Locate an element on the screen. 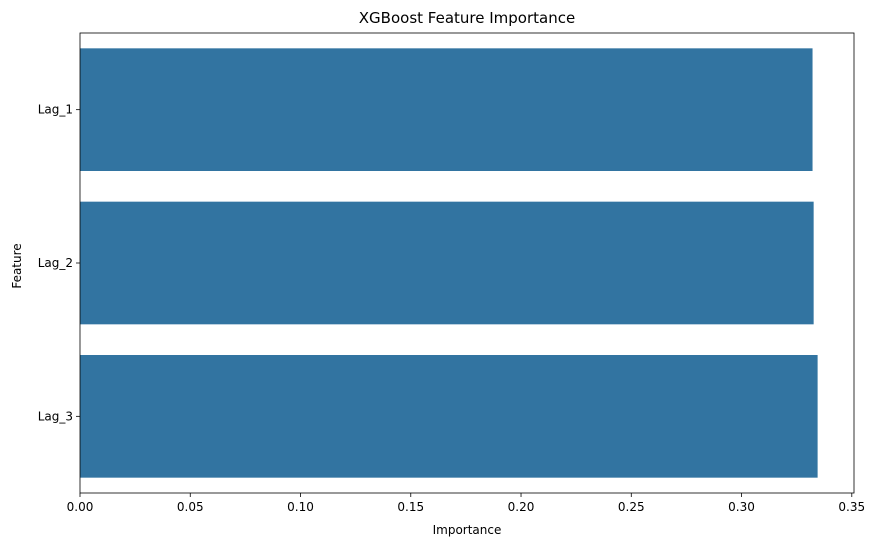 The width and height of the screenshot is (877, 547). chart-title: XGBoost Feature Importance is located at coordinates (467, 18).